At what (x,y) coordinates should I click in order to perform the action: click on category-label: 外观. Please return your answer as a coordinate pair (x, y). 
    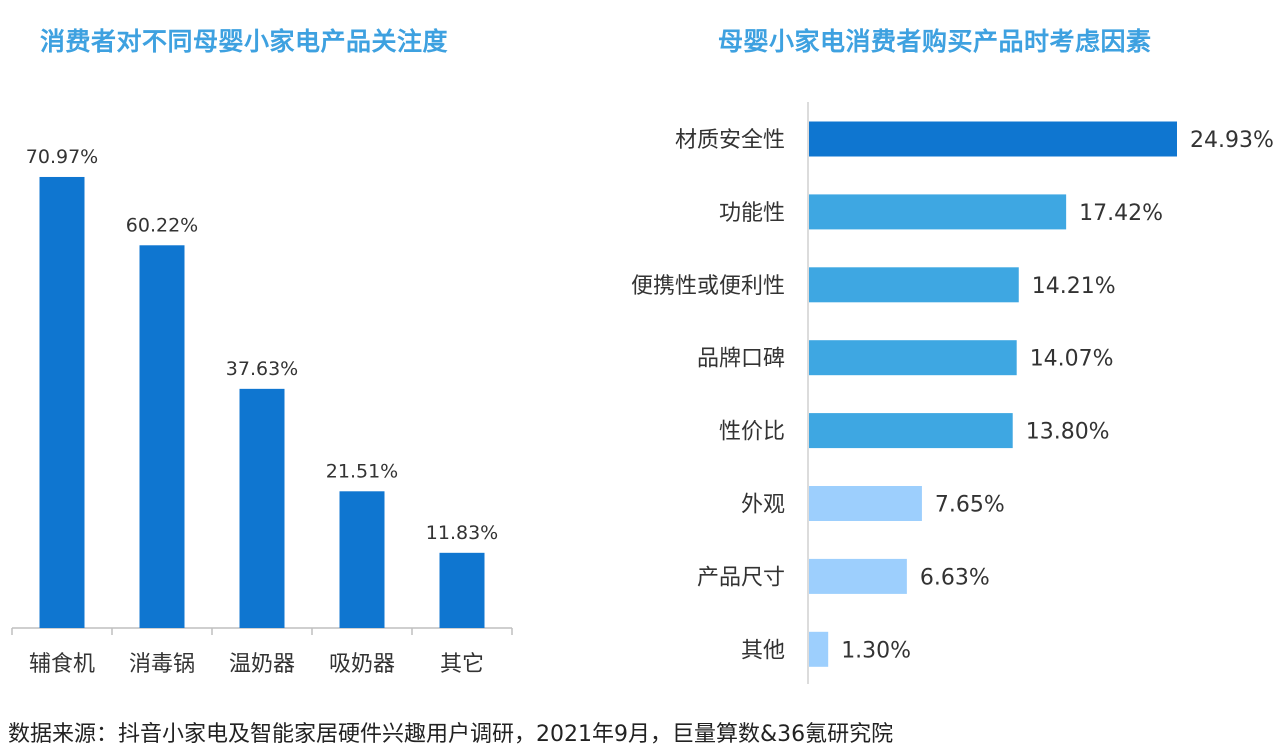
    Looking at the image, I should click on (763, 505).